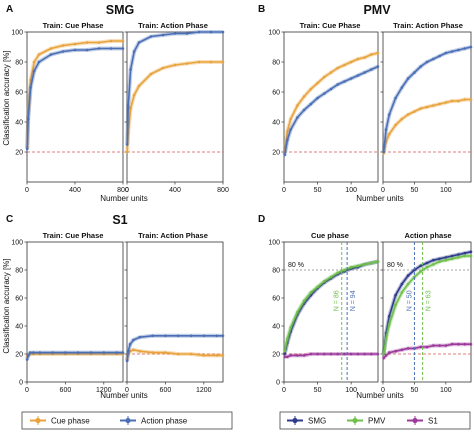 This screenshot has height=432, width=474. What do you see at coordinates (351, 190) in the screenshot?
I see `plot-b-left-xtick-label: 100` at bounding box center [351, 190].